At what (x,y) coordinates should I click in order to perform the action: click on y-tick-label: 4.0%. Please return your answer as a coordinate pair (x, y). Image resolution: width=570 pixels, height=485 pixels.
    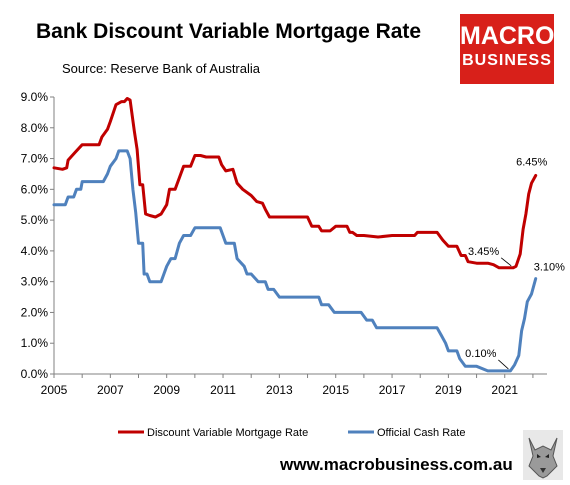
    Looking at the image, I should click on (35, 251).